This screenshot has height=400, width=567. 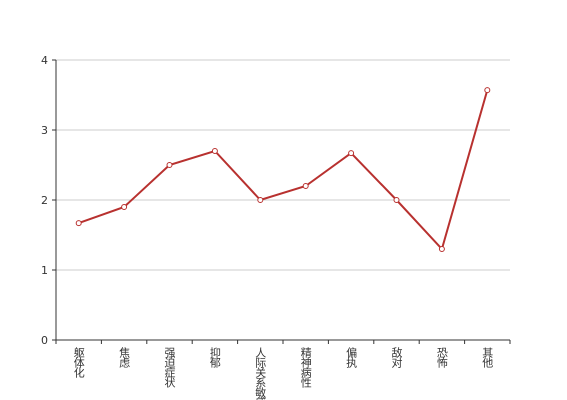 I want to click on x-tick-label: 其他, so click(x=487, y=357).